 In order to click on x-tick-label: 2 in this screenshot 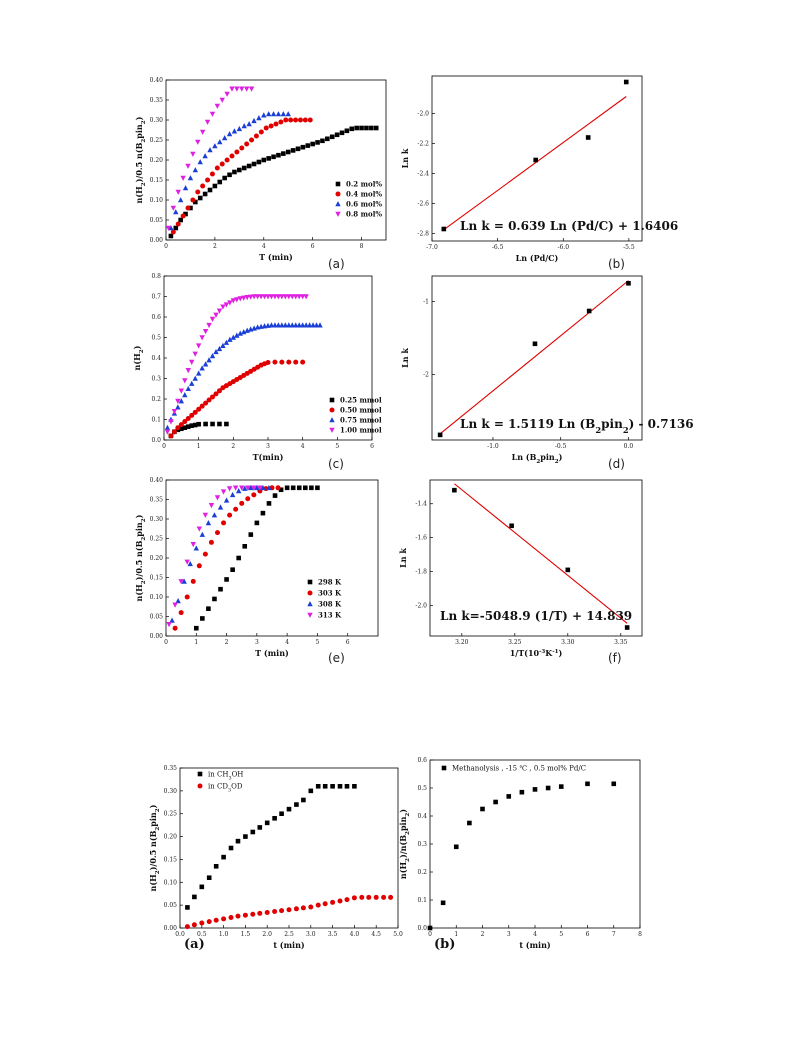, I will do `click(233, 446)`.